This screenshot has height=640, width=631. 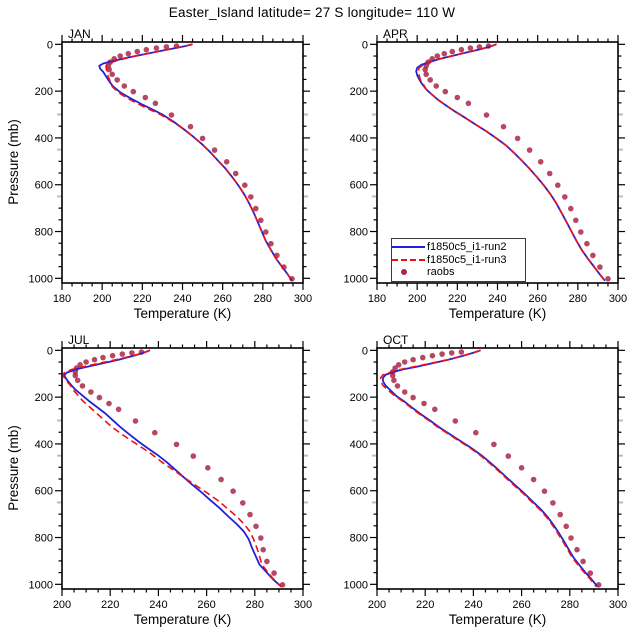 I want to click on legend-label-run3: f1850c5_i1-run3, so click(x=467, y=259).